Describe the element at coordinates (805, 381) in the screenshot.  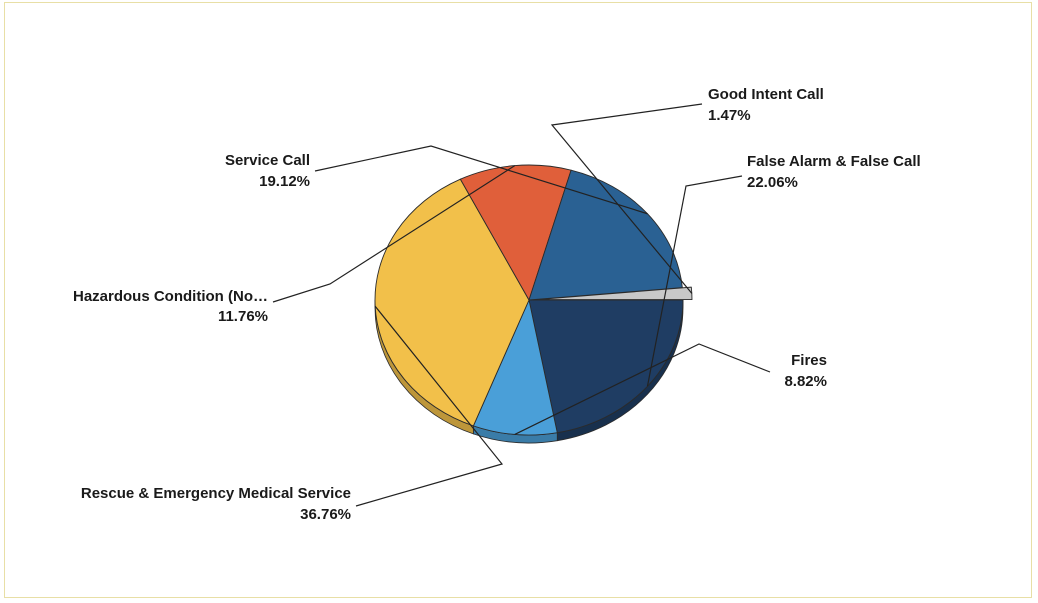
I see `slice-label-percent: 8.82%` at that location.